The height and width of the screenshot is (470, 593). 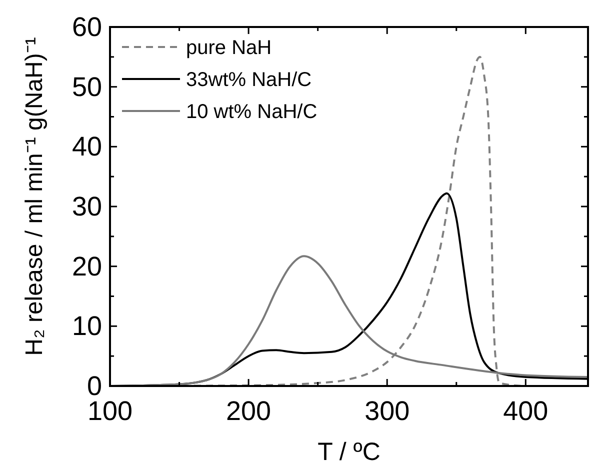 What do you see at coordinates (249, 411) in the screenshot?
I see `x-tick-label: 200` at bounding box center [249, 411].